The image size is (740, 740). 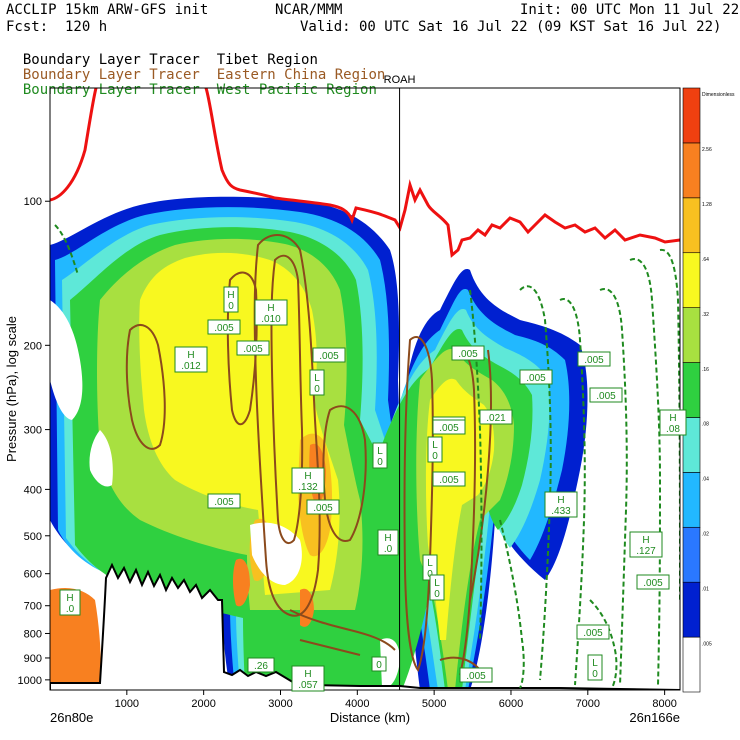 What do you see at coordinates (705, 535) in the screenshot?
I see `colorbar-label: .02` at bounding box center [705, 535].